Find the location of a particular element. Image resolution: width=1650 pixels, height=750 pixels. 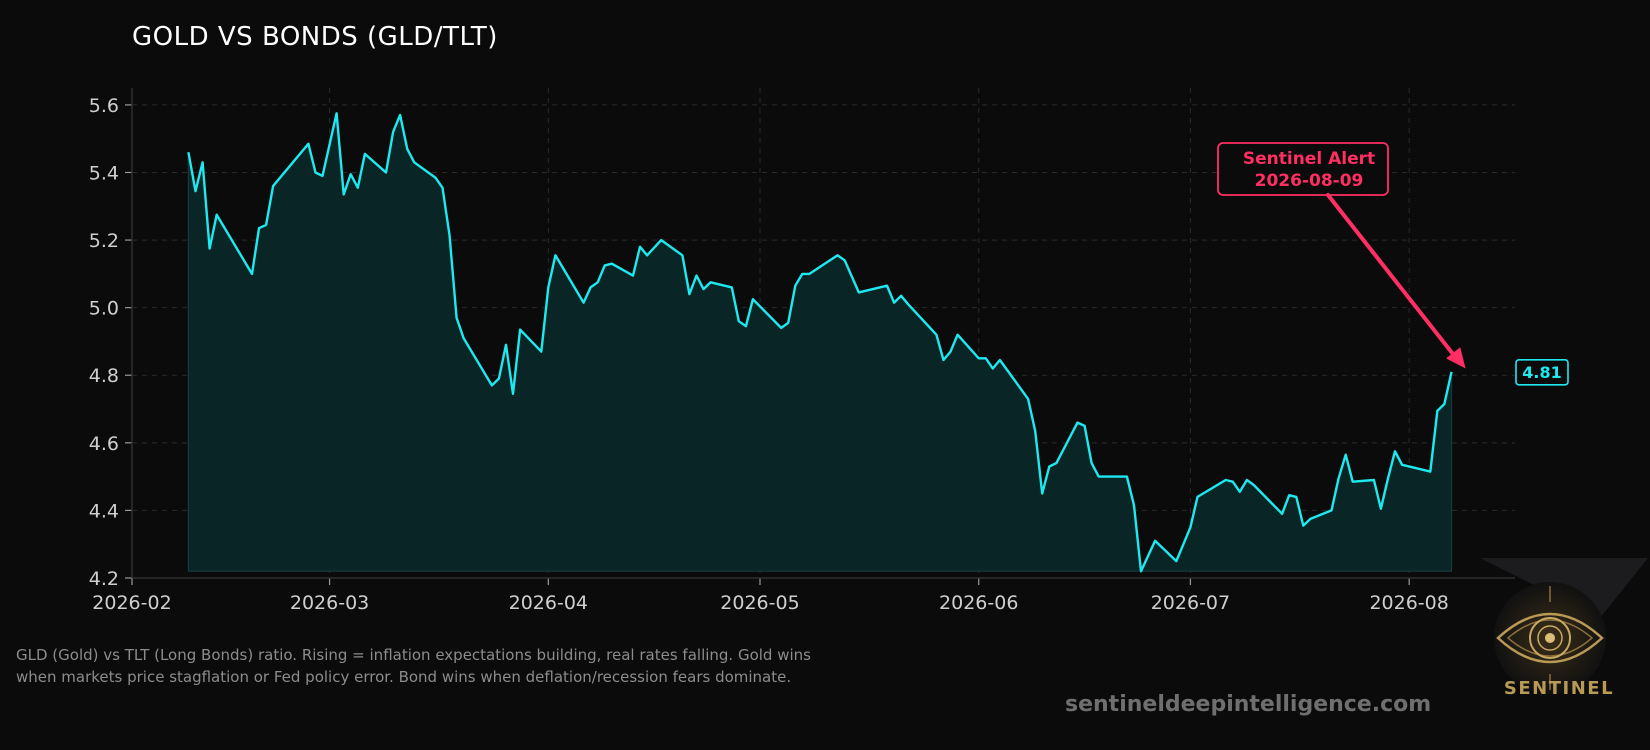

y-tick-label: 4.2 is located at coordinates (104, 579).